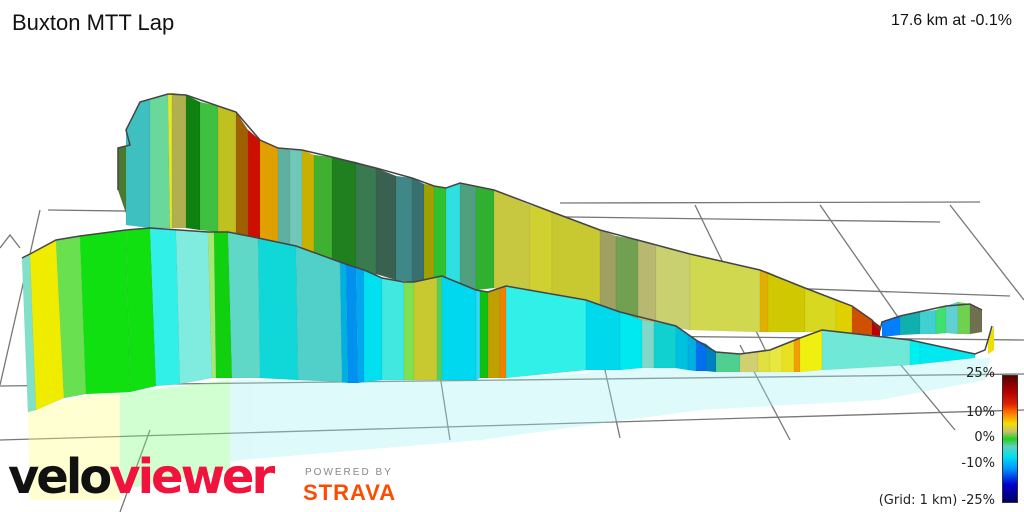 This screenshot has height=512, width=1024. What do you see at coordinates (349, 472) in the screenshot?
I see `powered-by-label: POWERED BY` at bounding box center [349, 472].